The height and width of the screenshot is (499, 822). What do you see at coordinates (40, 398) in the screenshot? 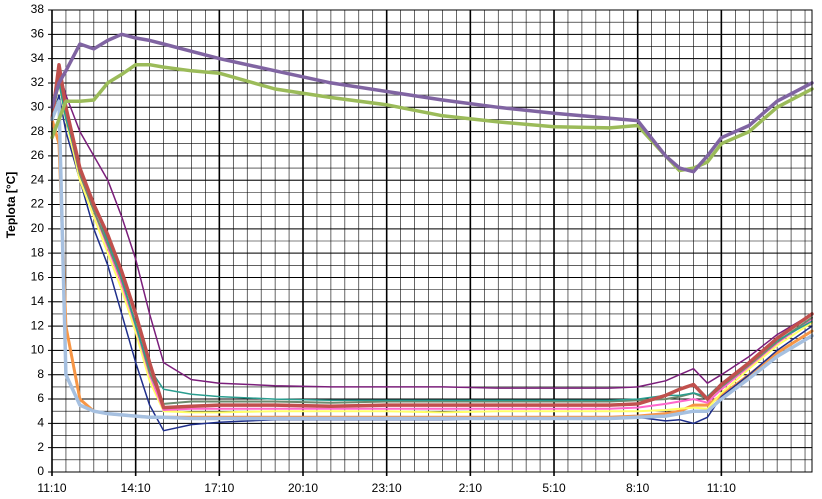
I see `y-tick-label: 6` at bounding box center [40, 398].